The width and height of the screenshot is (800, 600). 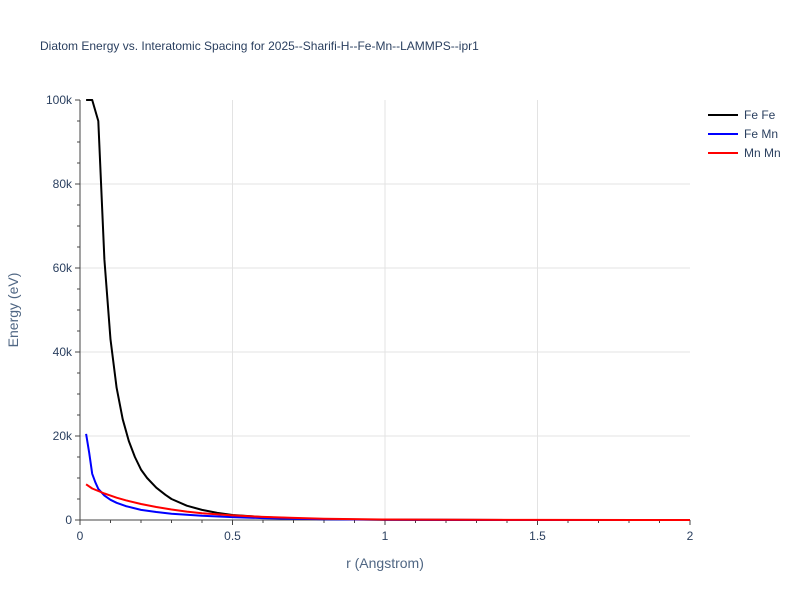 I want to click on series-line-mn-mn, so click(x=388, y=502).